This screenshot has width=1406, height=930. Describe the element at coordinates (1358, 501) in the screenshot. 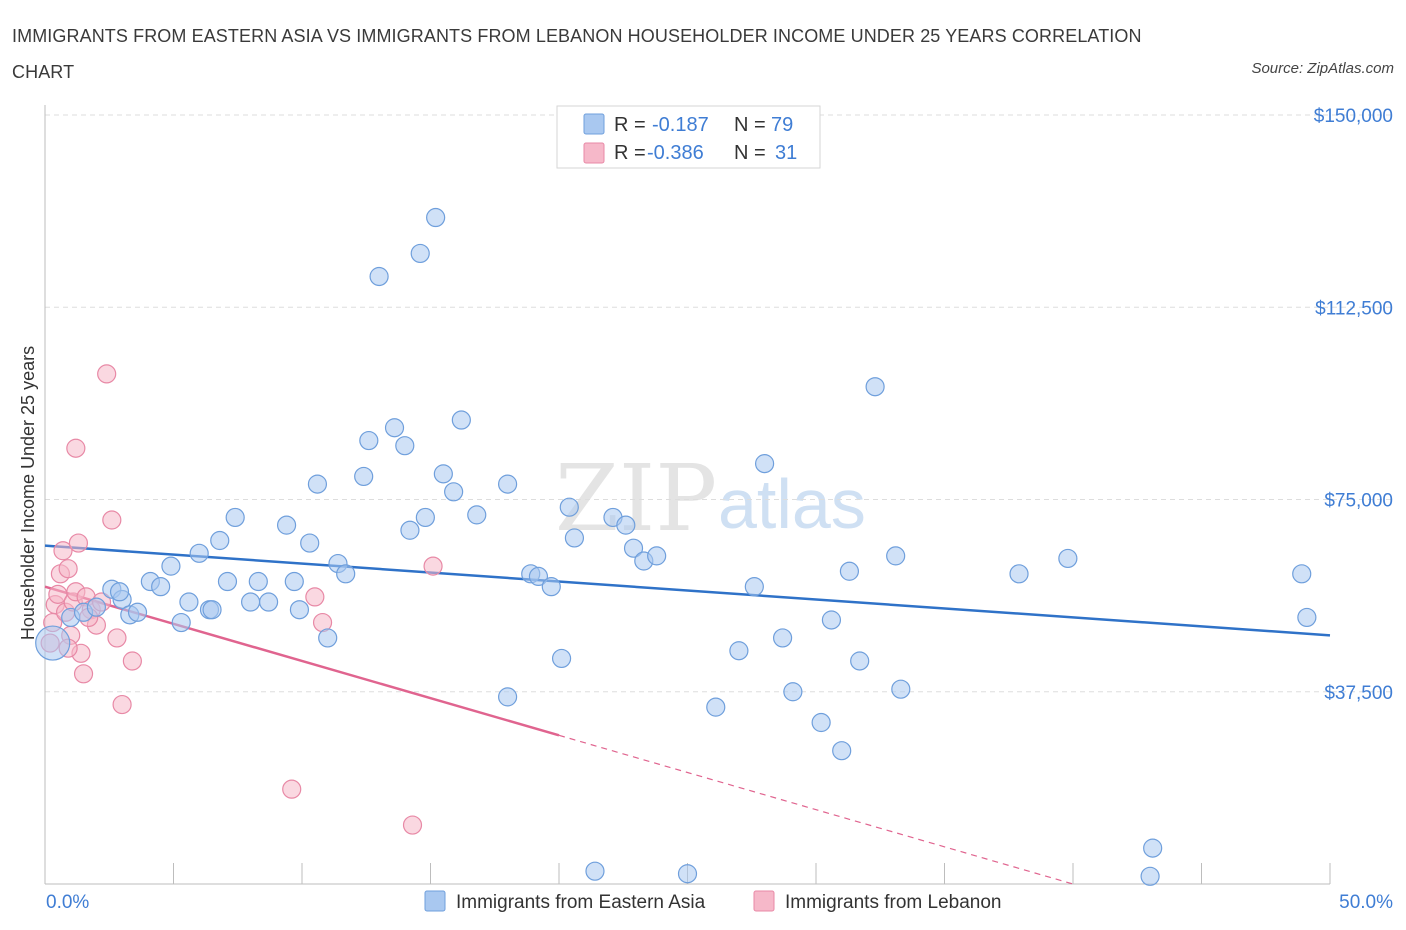

I see `y-tick-label: $75,000` at that location.